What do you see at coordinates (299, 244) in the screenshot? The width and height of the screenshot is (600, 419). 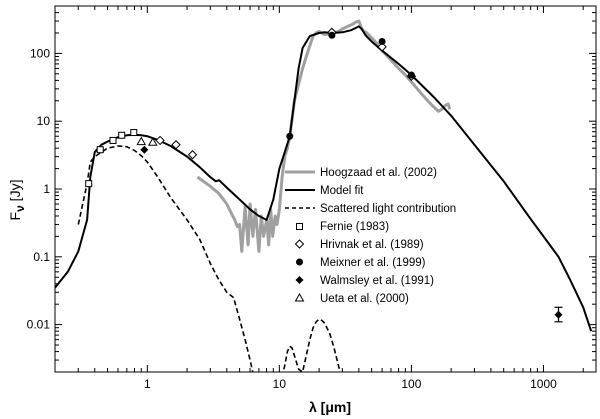 I see `legend-symbol-hrivnak` at bounding box center [299, 244].